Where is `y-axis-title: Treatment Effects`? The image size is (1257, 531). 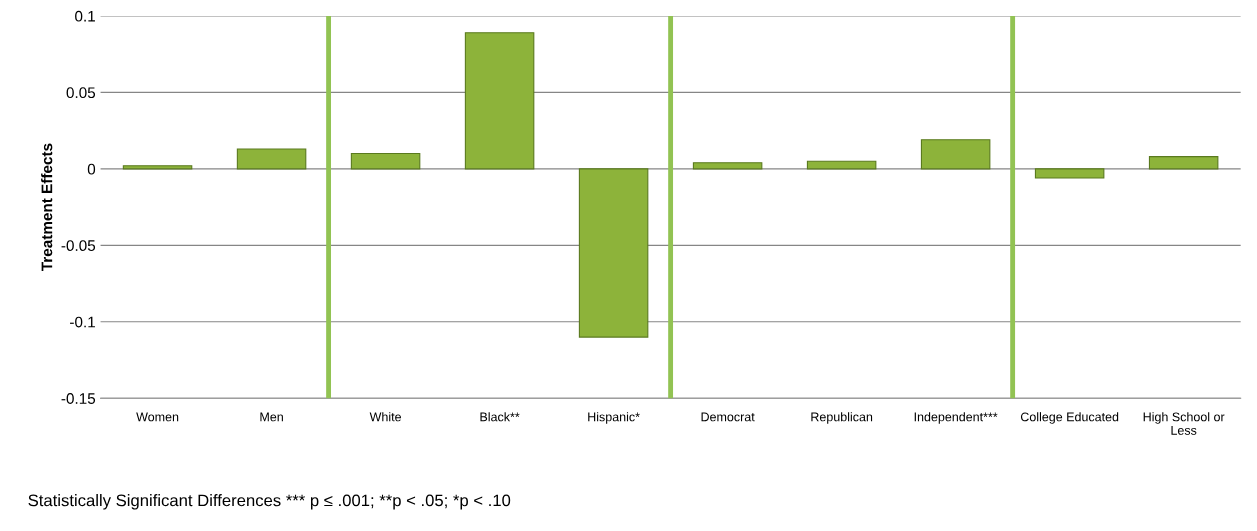
y-axis-title: Treatment Effects is located at coordinates (47, 207).